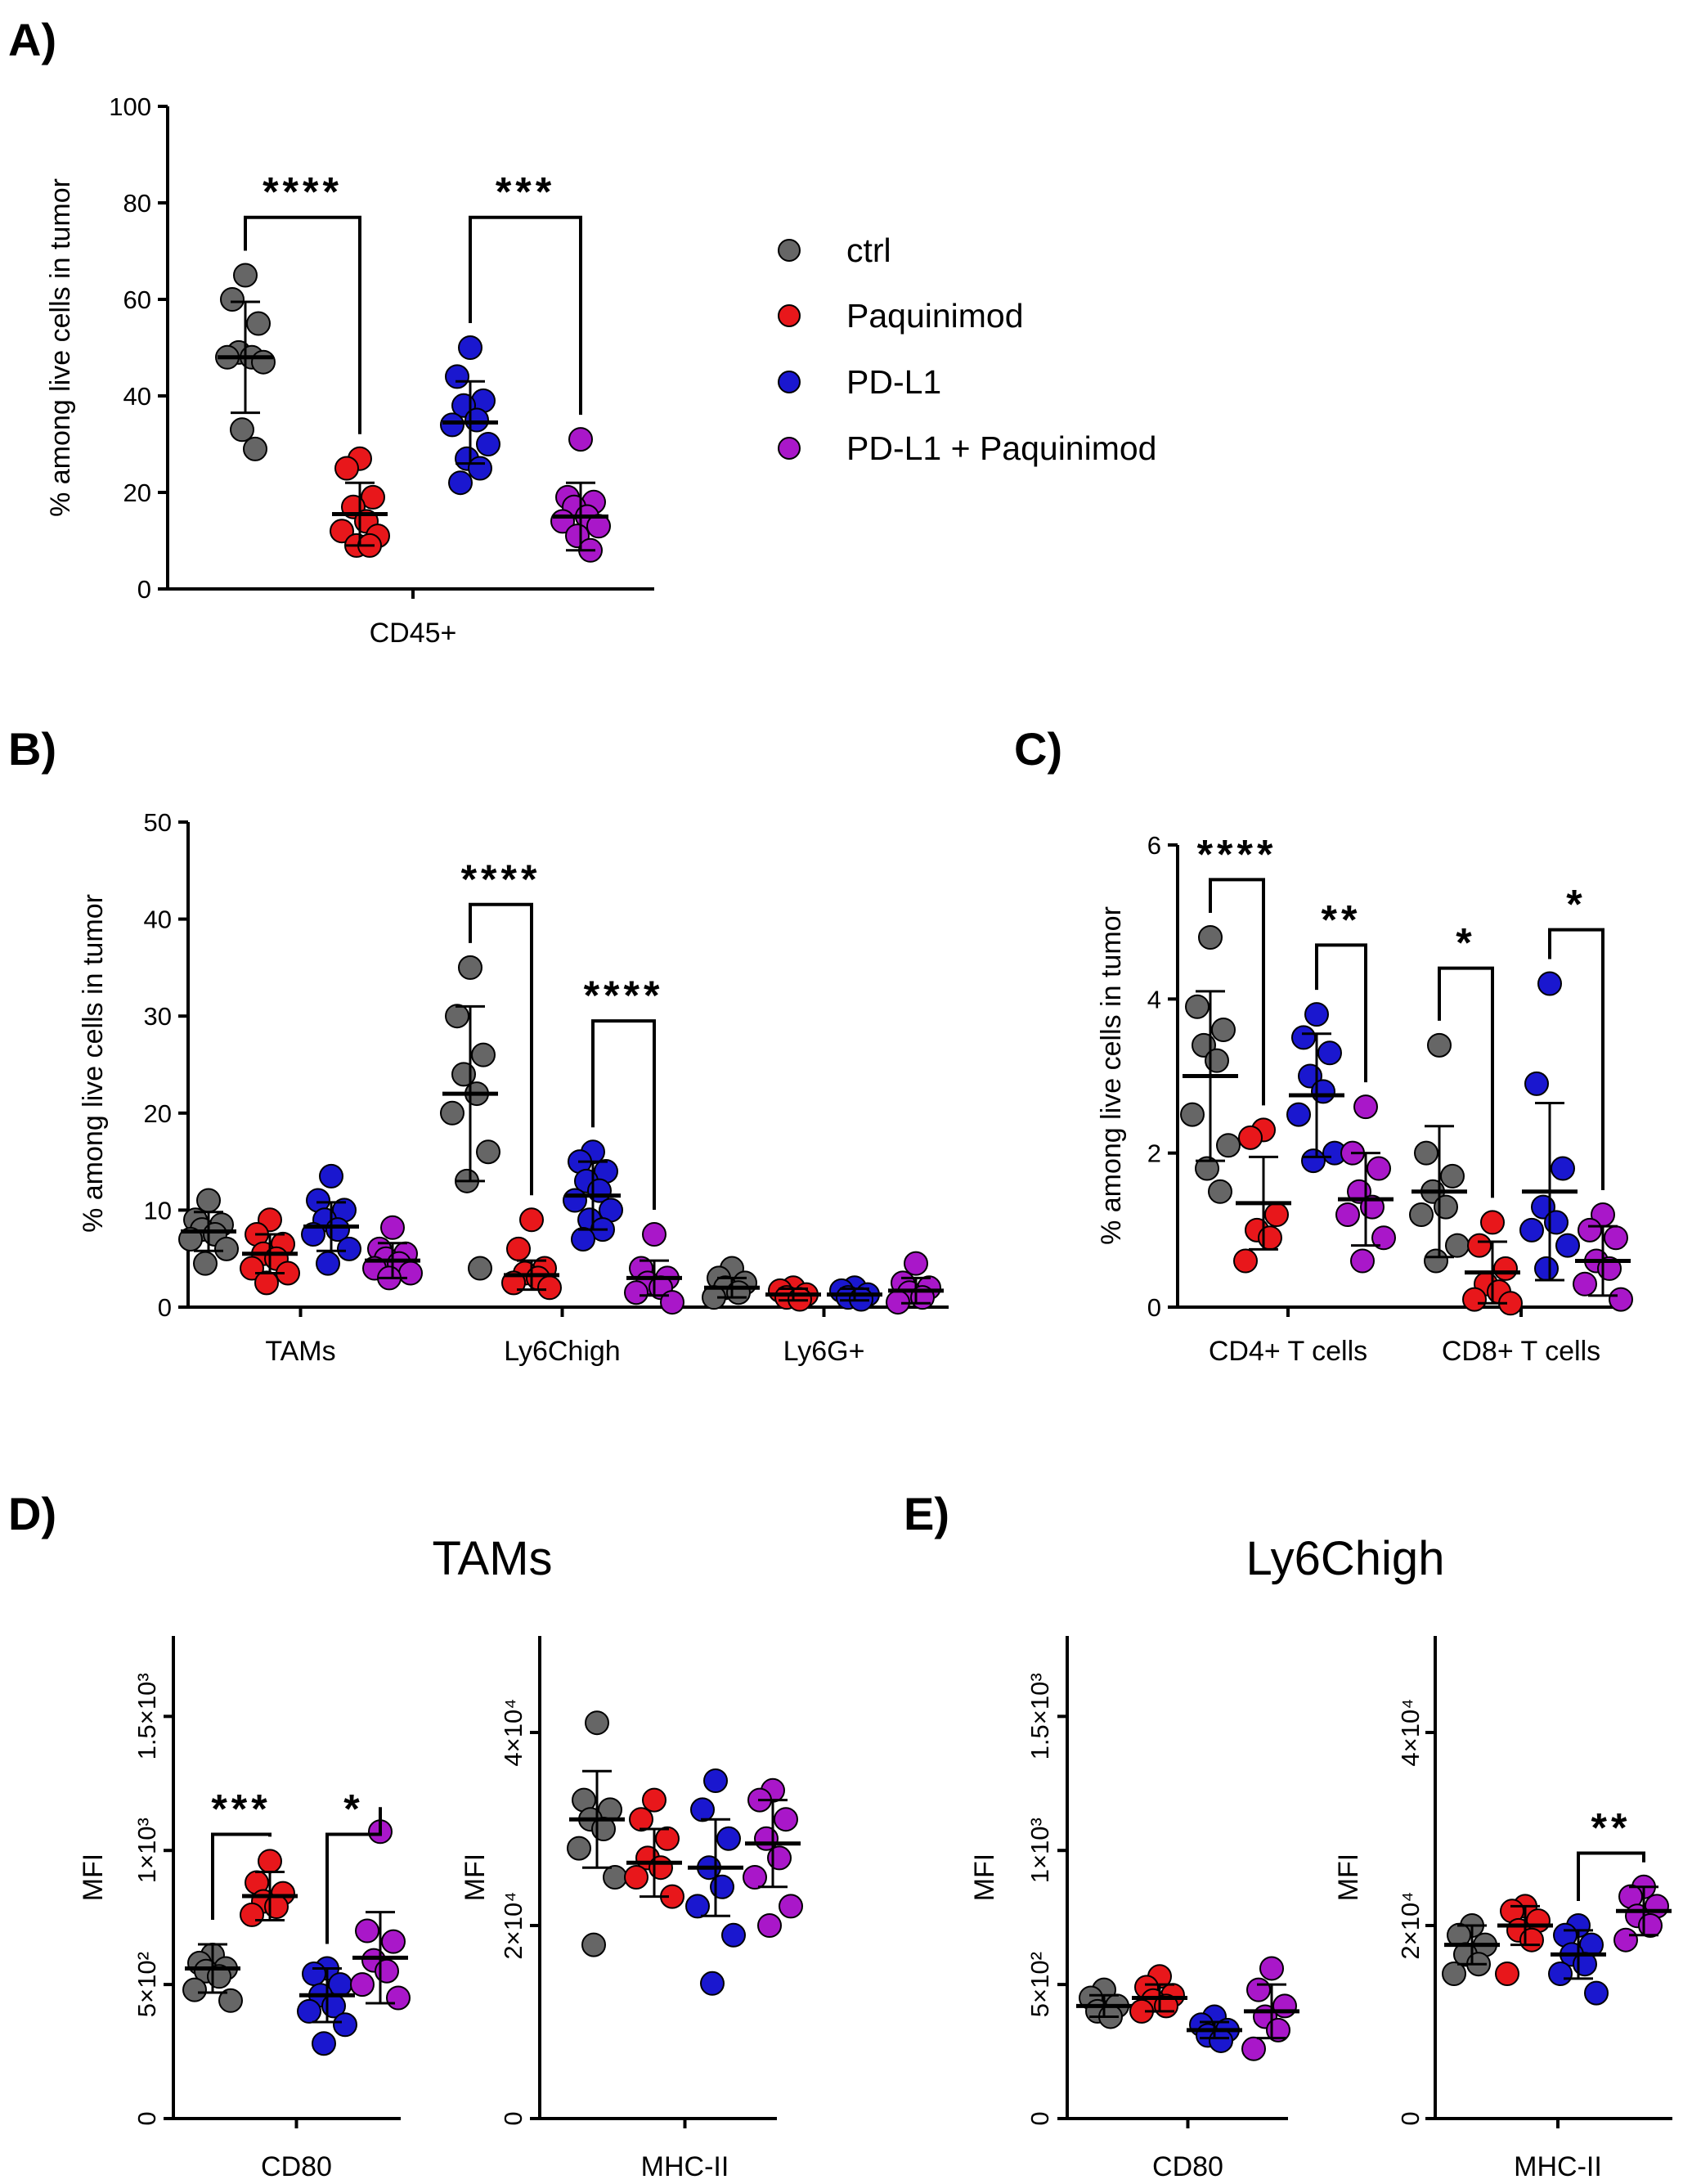 Image resolution: width=1692 pixels, height=2184 pixels. I want to click on p2-significance-3: *, so click(1576, 905).